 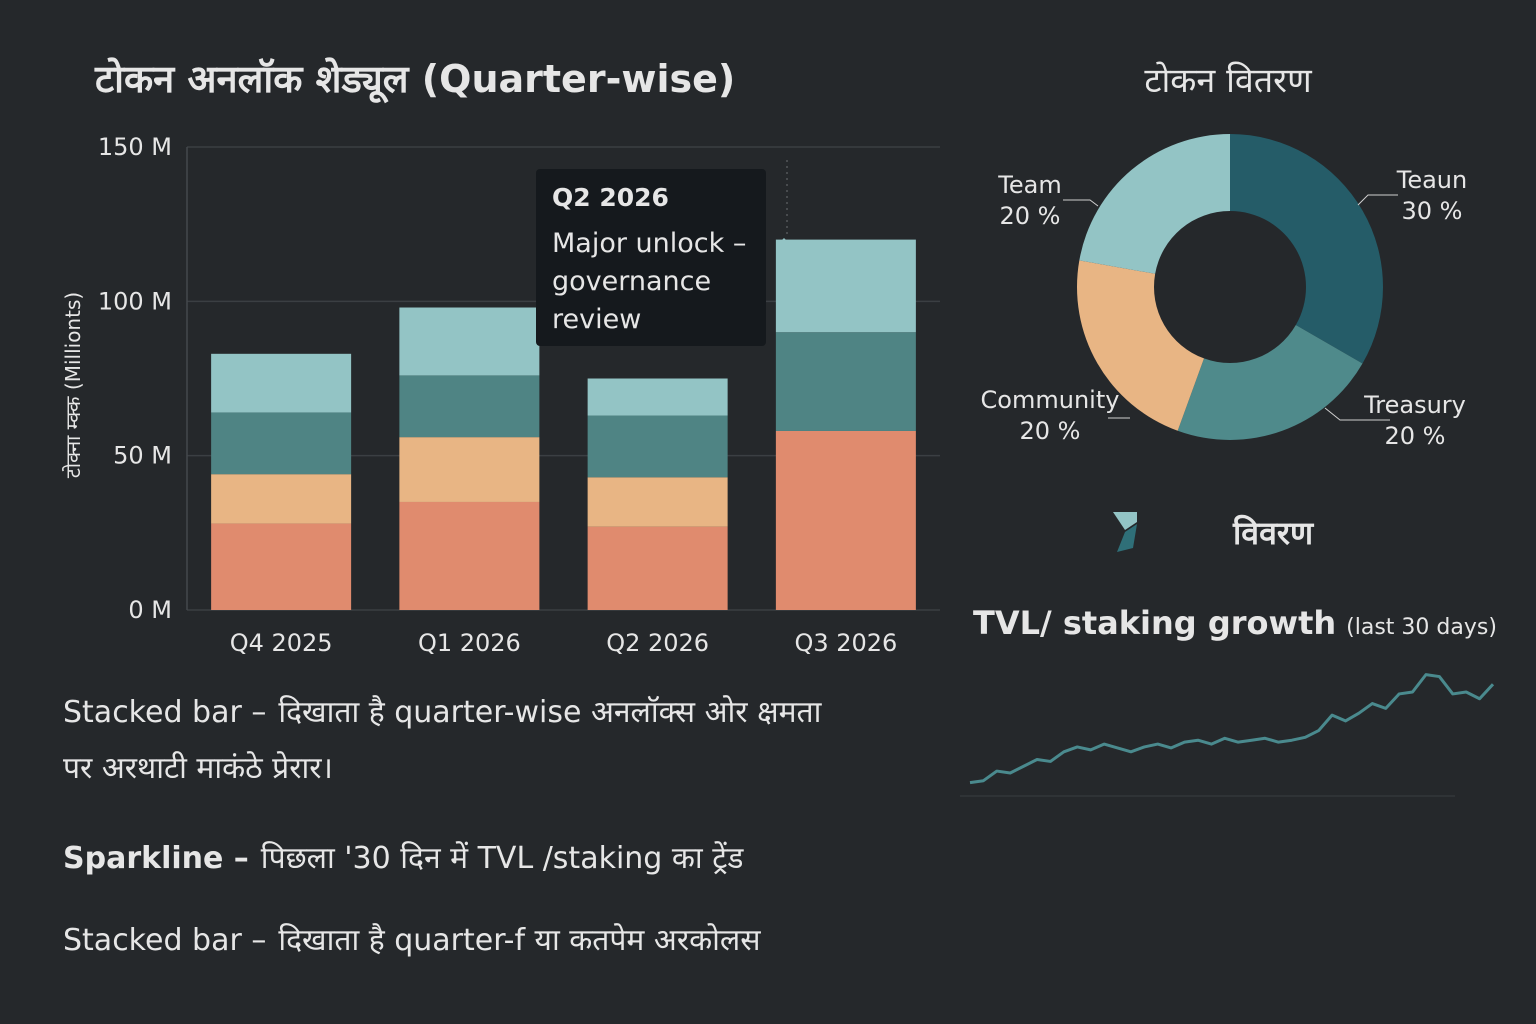 I want to click on annotation-box, so click(x=651, y=257).